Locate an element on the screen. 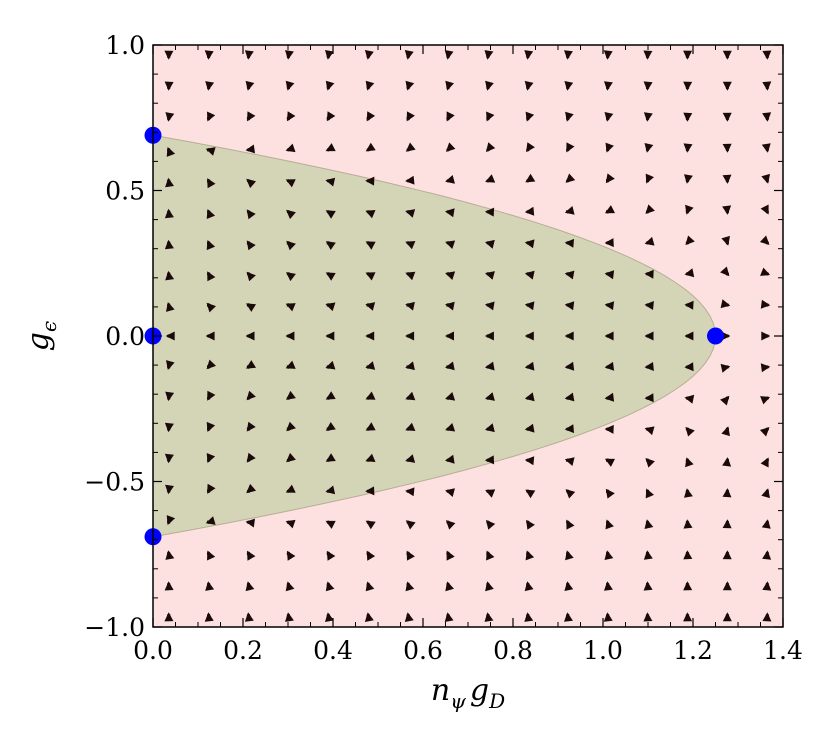 The image size is (830, 746). x-tick-label: 0.0 is located at coordinates (153, 650).